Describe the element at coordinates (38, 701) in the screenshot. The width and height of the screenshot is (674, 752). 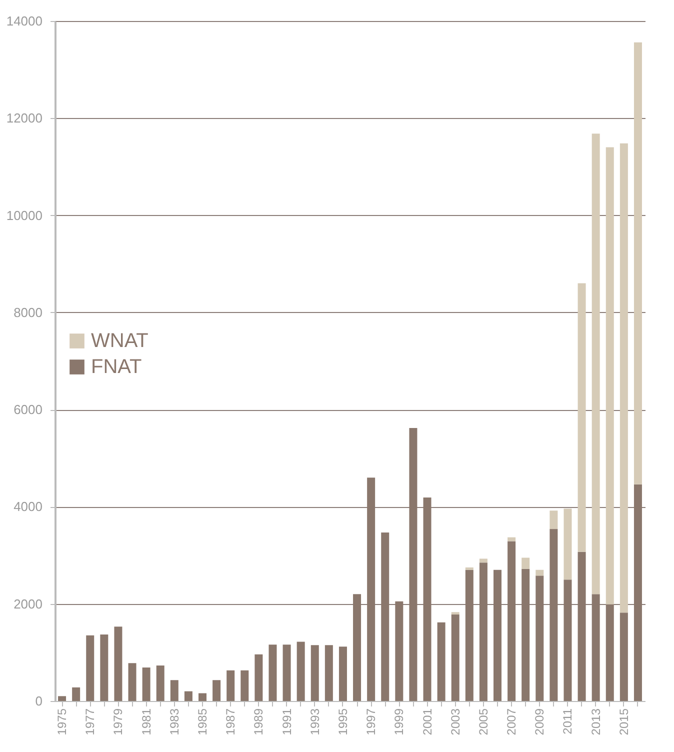
I see `y-tick-label: 0` at that location.